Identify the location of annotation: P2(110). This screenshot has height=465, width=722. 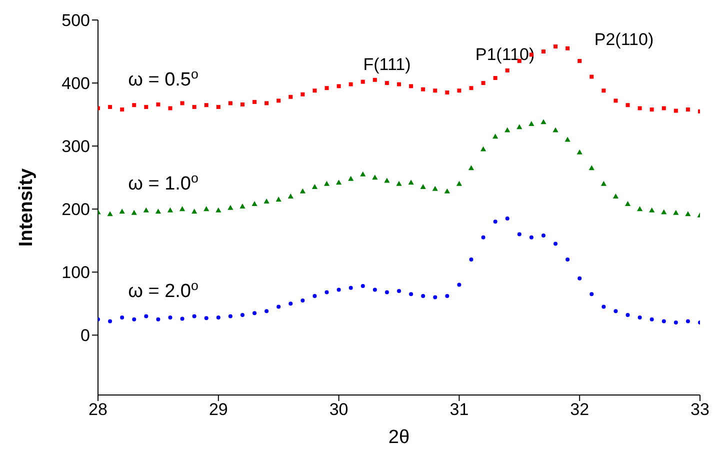
(624, 39).